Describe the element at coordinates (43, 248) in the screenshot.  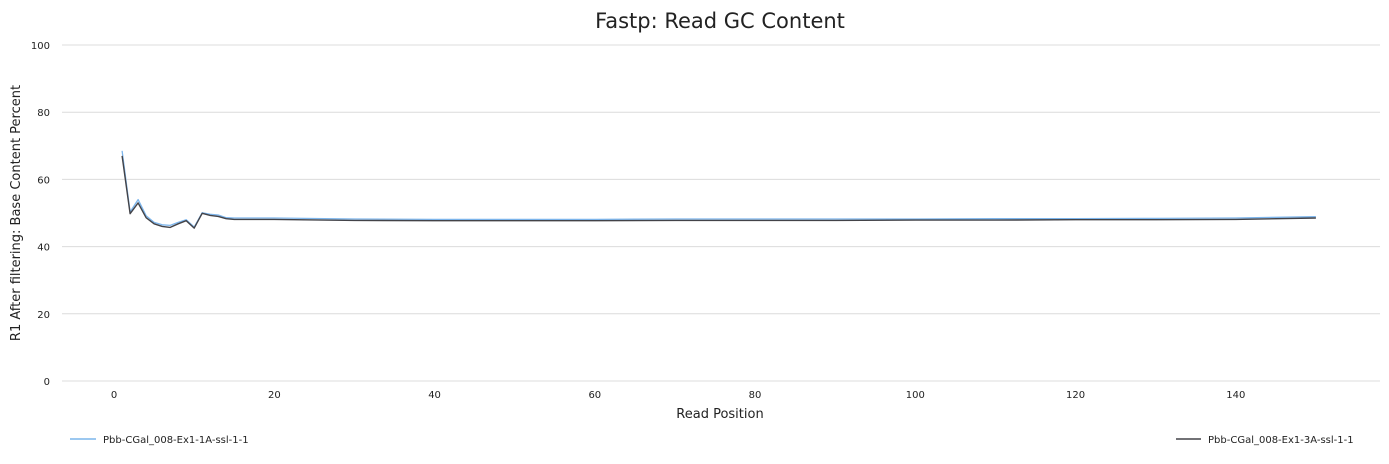
I see `y-tick-label: 40` at that location.